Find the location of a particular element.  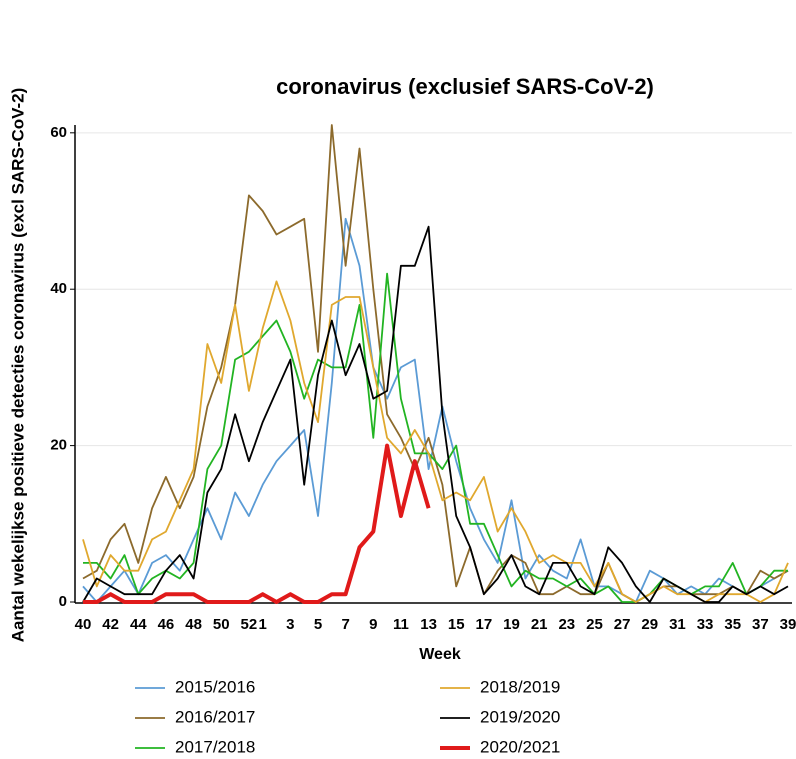

y-tick-label: 20 is located at coordinates (58, 445).